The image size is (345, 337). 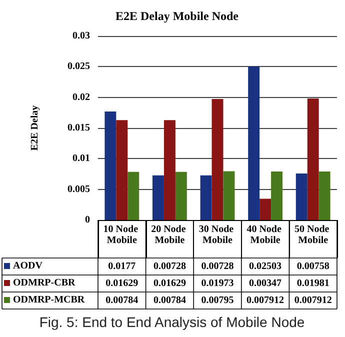 What do you see at coordinates (313, 235) in the screenshot?
I see `x-tick-label: 50 Node Mobile` at bounding box center [313, 235].